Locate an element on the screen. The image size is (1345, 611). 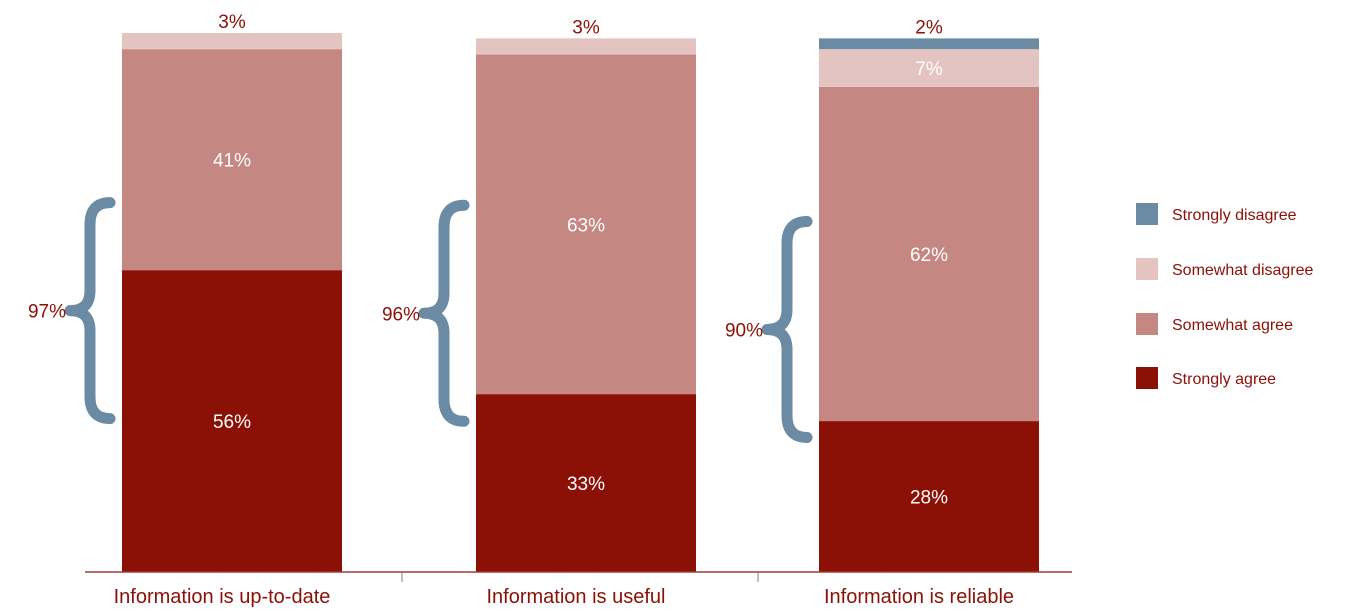
bar-information-is-reliable-strongly-agree is located at coordinates (929, 496).